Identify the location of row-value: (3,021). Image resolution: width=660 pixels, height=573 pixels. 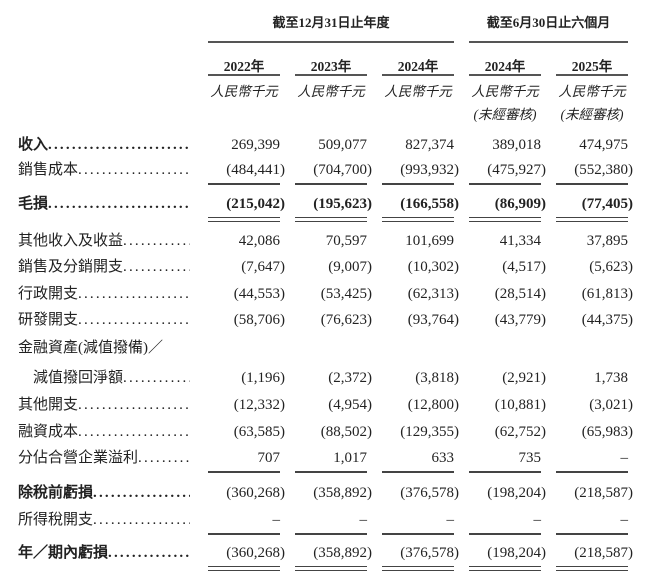
(611, 405).